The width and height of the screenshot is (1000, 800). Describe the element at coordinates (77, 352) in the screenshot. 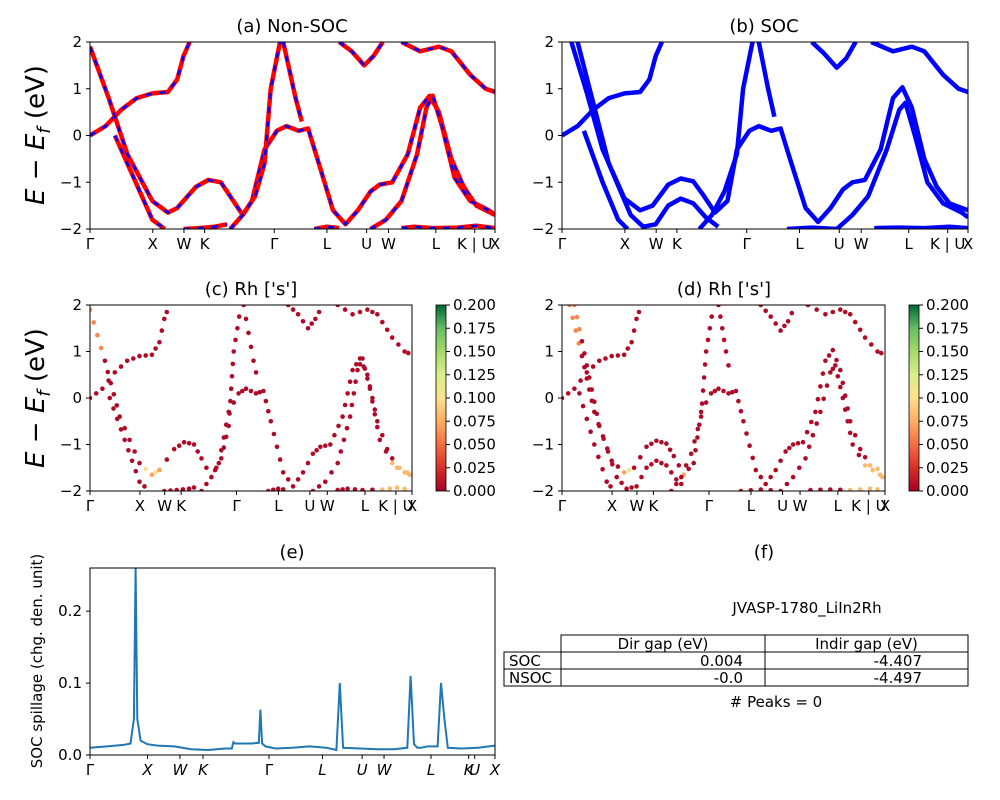

I see `panel-c-ytick-label: 1` at that location.